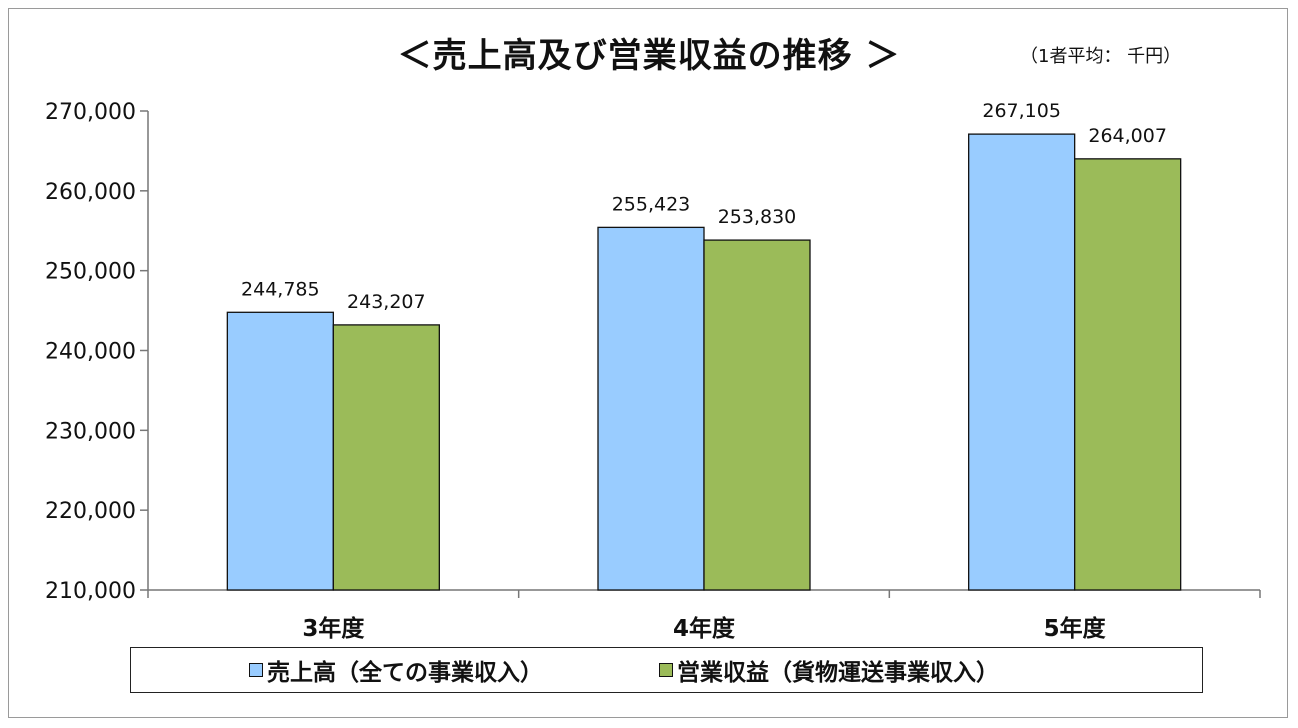 The image size is (1298, 728). What do you see at coordinates (405, 670) in the screenshot?
I see `legend-label-sales: 売上高（全ての事業収入）` at bounding box center [405, 670].